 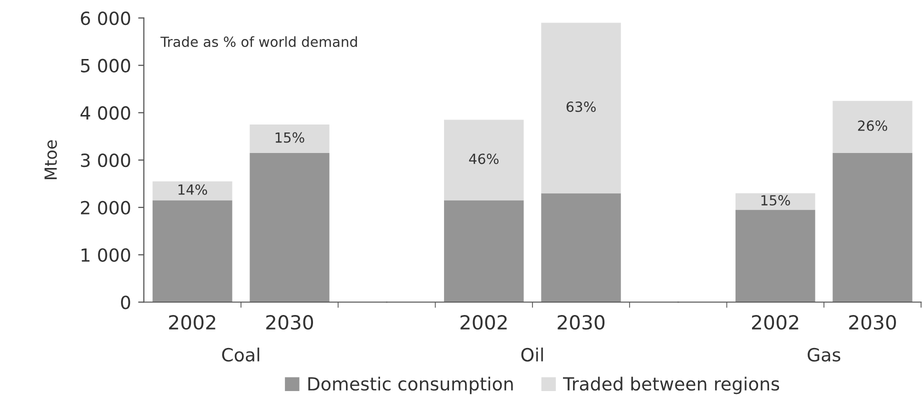 What do you see at coordinates (105, 161) in the screenshot?
I see `y-tick-label: 3 000` at bounding box center [105, 161].